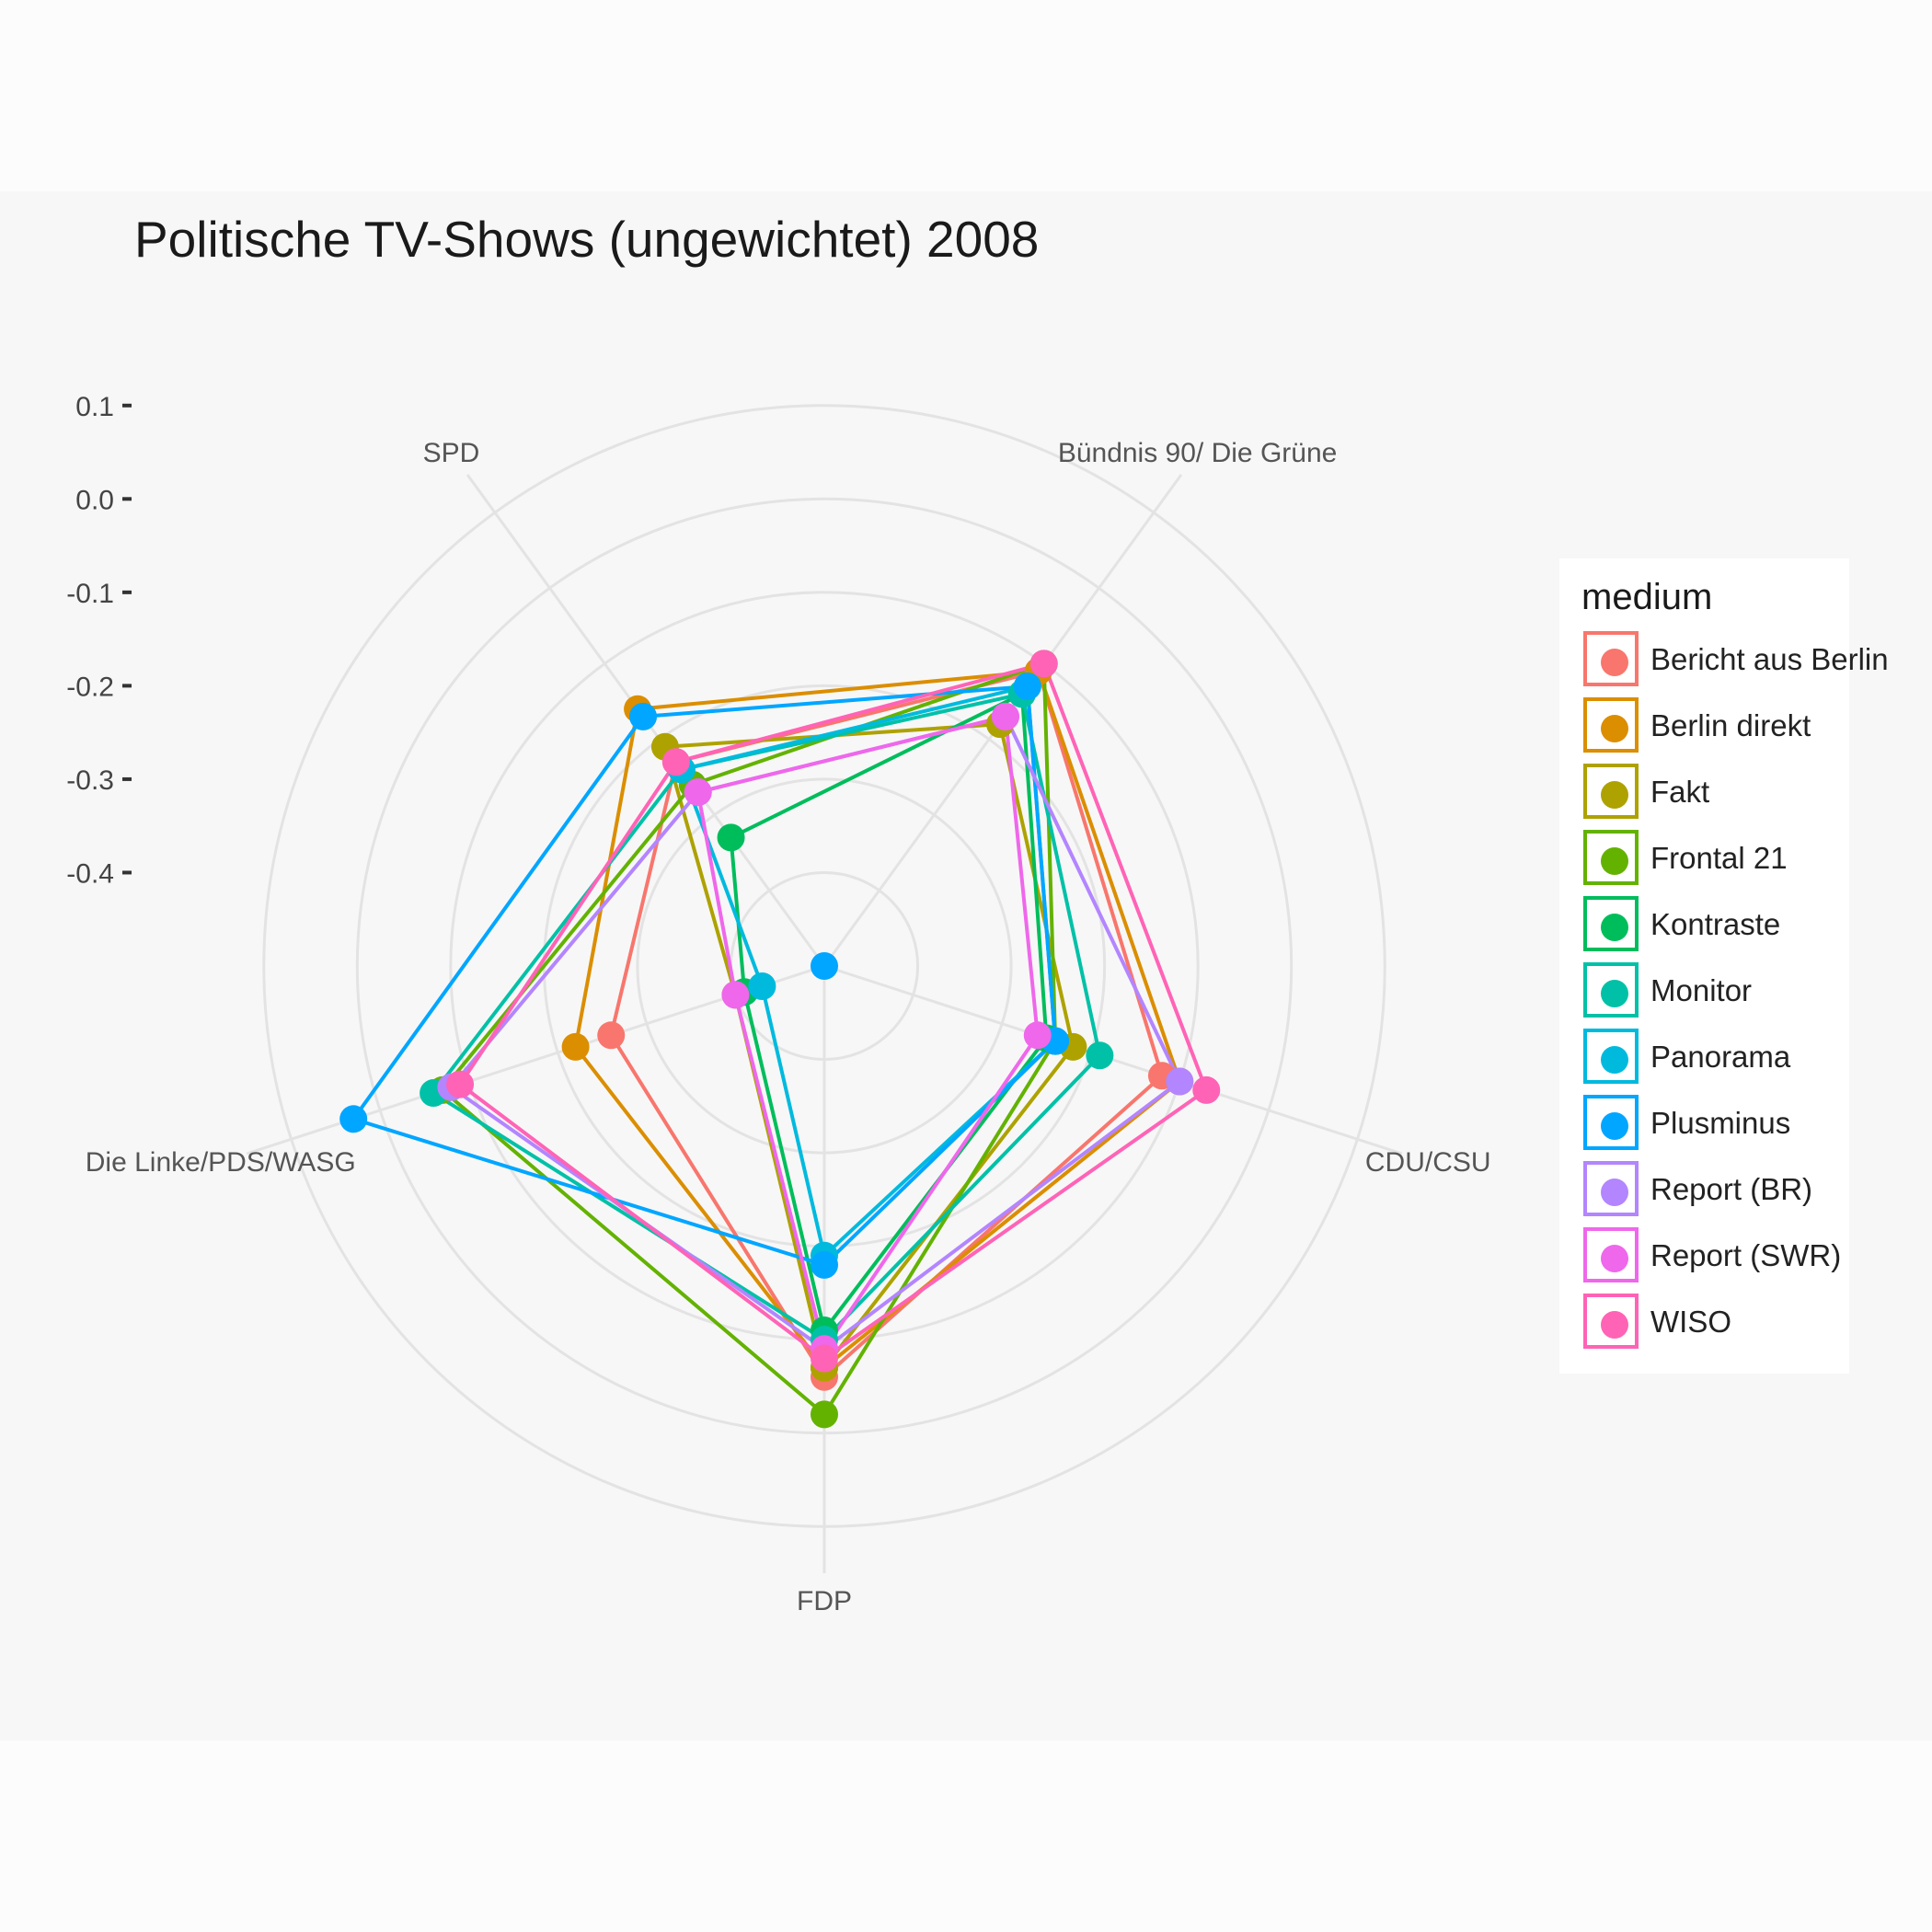 The height and width of the screenshot is (1932, 1932). Describe the element at coordinates (90, 594) in the screenshot. I see `radial-tick-label: -0.1` at that location.